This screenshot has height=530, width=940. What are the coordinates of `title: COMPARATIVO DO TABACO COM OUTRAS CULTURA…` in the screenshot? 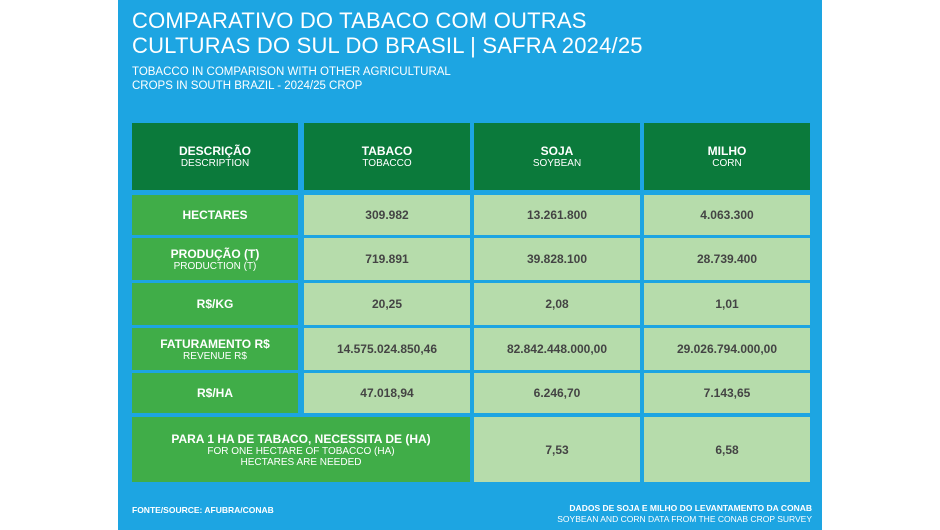 It's located at (387, 33).